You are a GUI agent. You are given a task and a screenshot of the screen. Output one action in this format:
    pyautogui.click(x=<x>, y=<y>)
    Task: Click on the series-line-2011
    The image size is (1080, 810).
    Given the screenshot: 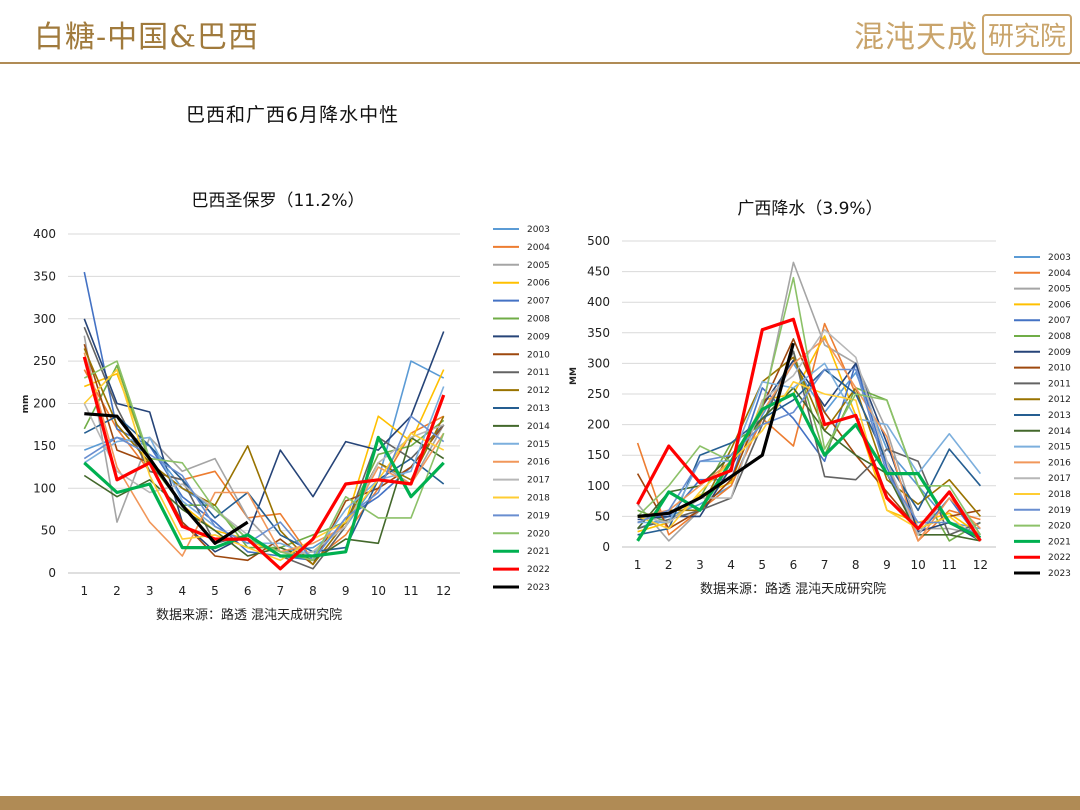 What is the action you would take?
    pyautogui.click(x=809, y=443)
    